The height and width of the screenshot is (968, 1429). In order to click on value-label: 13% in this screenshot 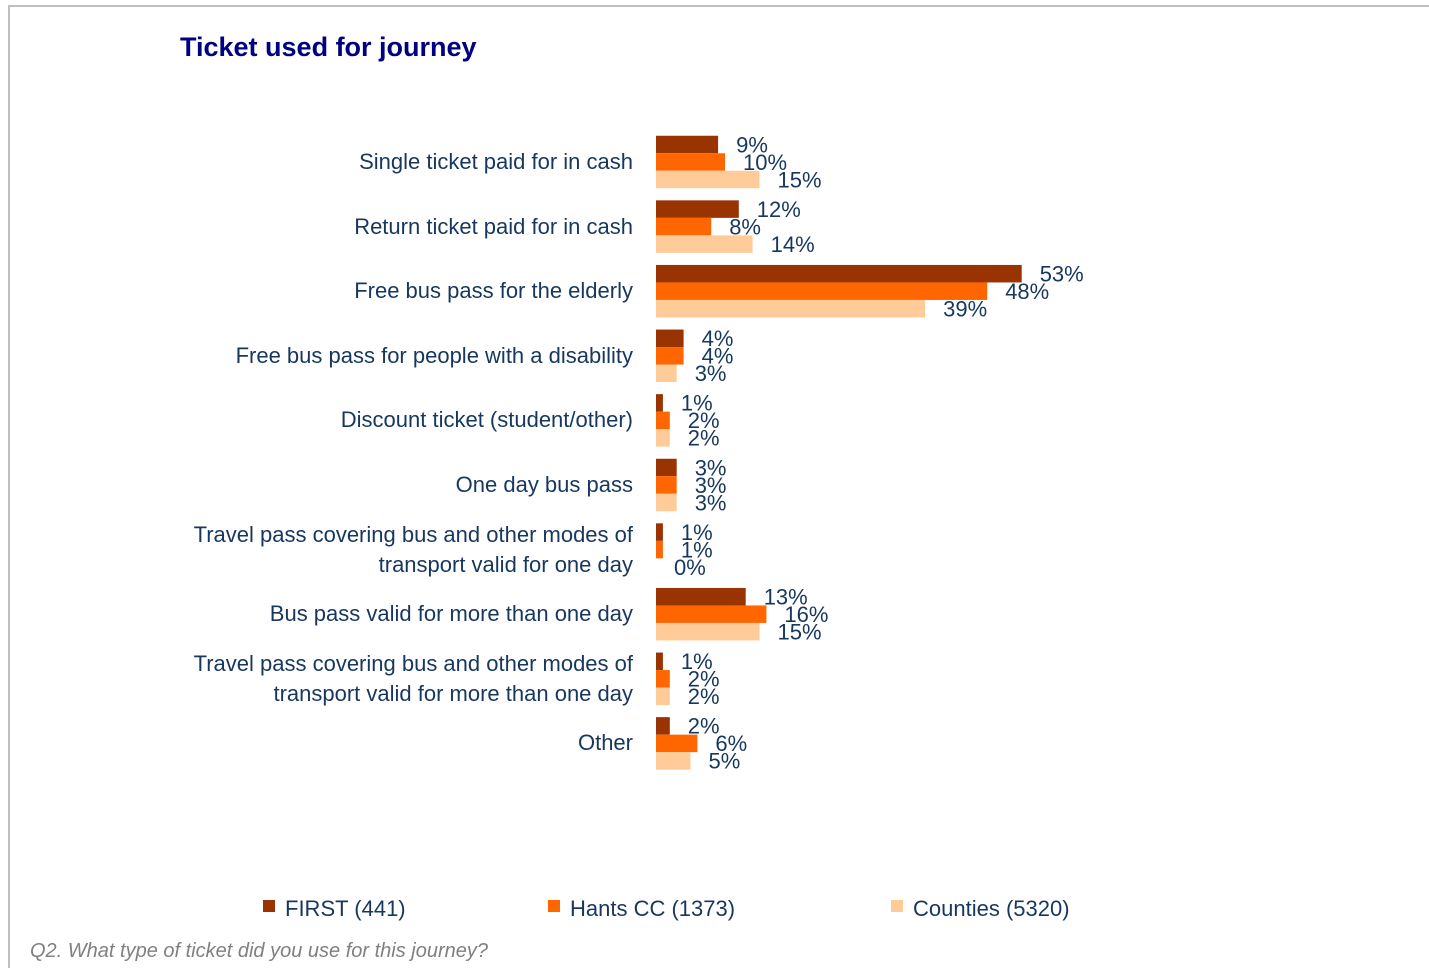, I will do `click(786, 597)`.